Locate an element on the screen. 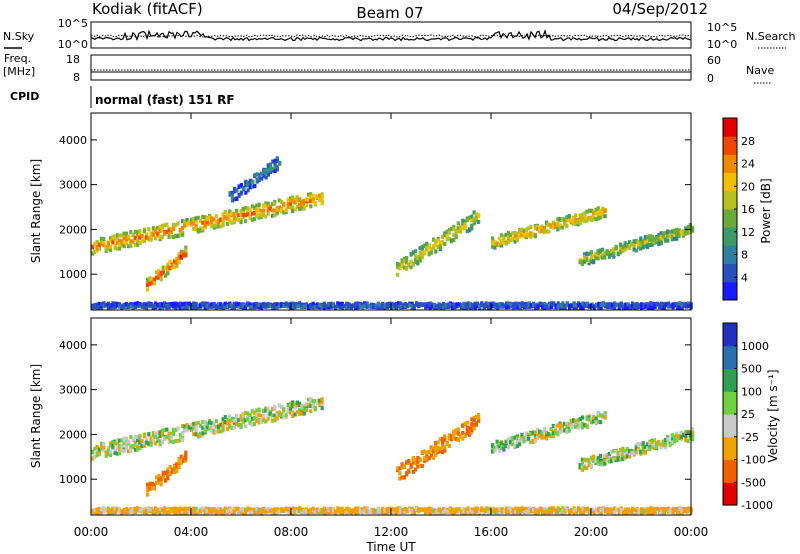 The width and height of the screenshot is (800, 554). x-tick-label: 00:00 is located at coordinates (691, 532).